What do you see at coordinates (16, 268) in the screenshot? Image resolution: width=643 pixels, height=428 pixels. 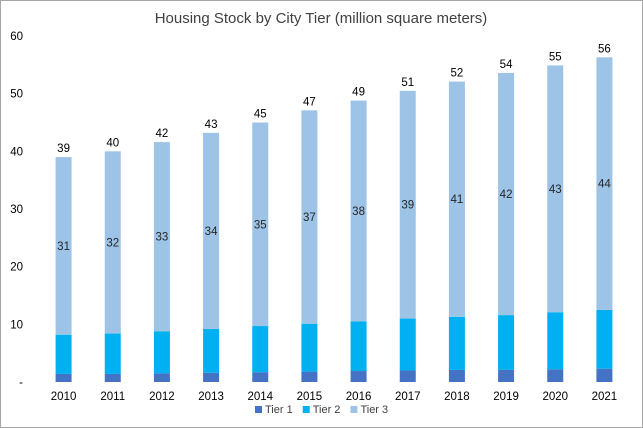 I see `y-tick-label: 20` at bounding box center [16, 268].